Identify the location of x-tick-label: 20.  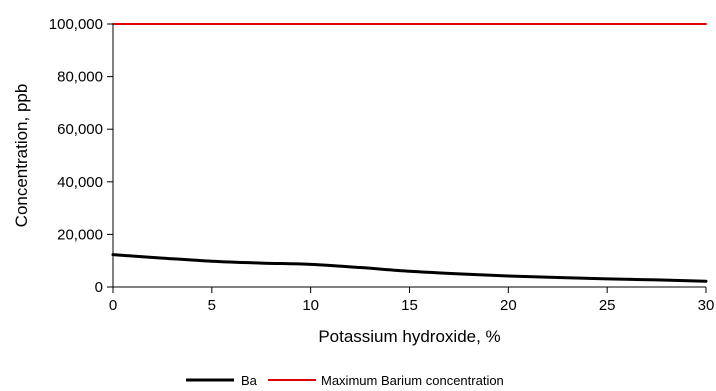
(508, 305).